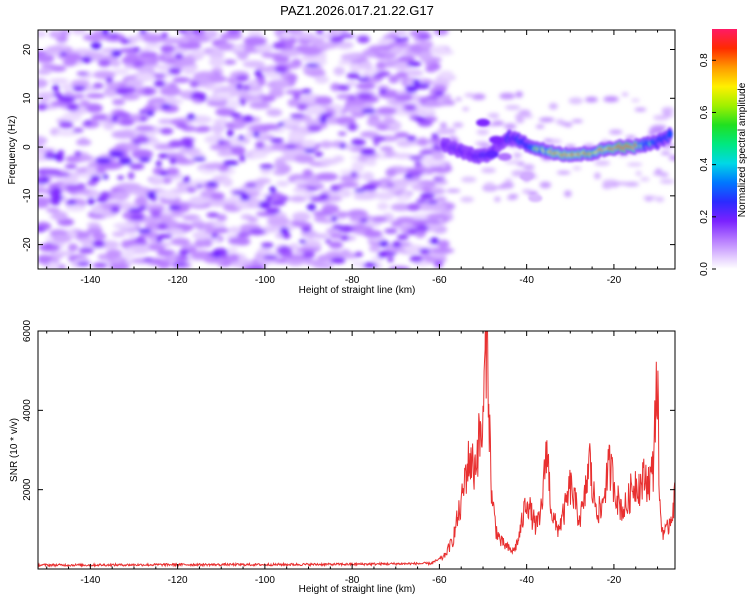  What do you see at coordinates (27, 147) in the screenshot?
I see `y-tick-label: 0` at bounding box center [27, 147].